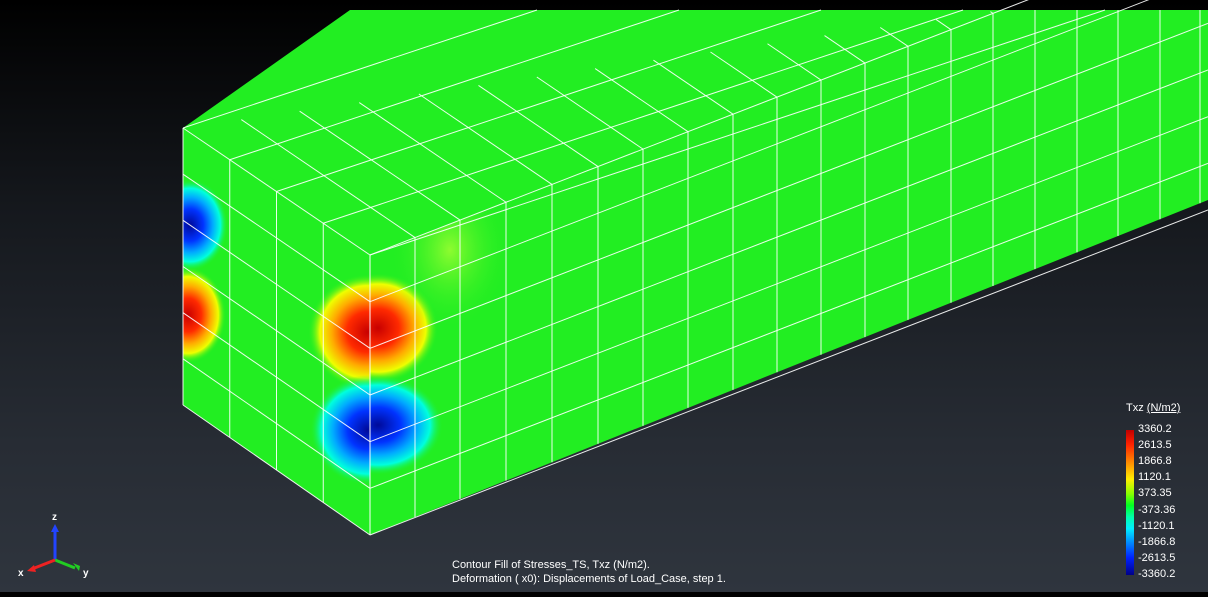 The width and height of the screenshot is (1208, 597). I want to click on legend-title: Txz (N/m2), so click(1153, 408).